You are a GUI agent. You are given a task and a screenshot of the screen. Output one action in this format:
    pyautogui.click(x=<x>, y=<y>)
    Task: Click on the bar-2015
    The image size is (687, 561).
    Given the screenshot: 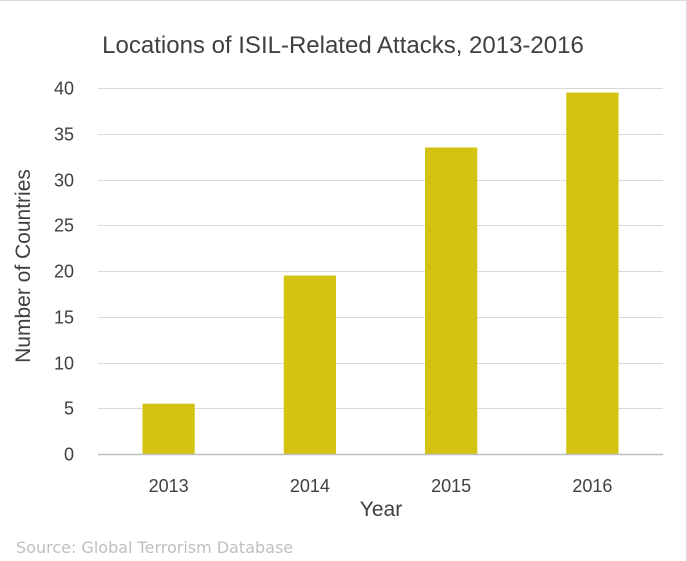 What is the action you would take?
    pyautogui.click(x=451, y=300)
    